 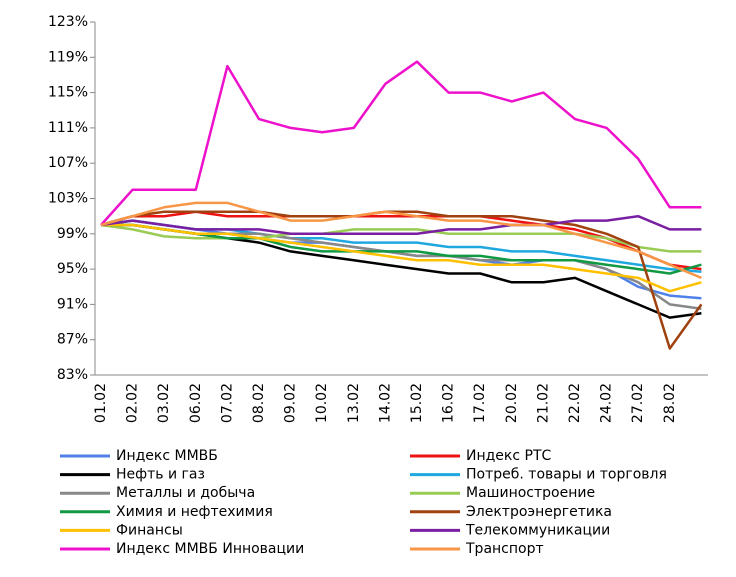 What do you see at coordinates (504, 549) in the screenshot?
I see `legend-label: Транспорт` at bounding box center [504, 549].